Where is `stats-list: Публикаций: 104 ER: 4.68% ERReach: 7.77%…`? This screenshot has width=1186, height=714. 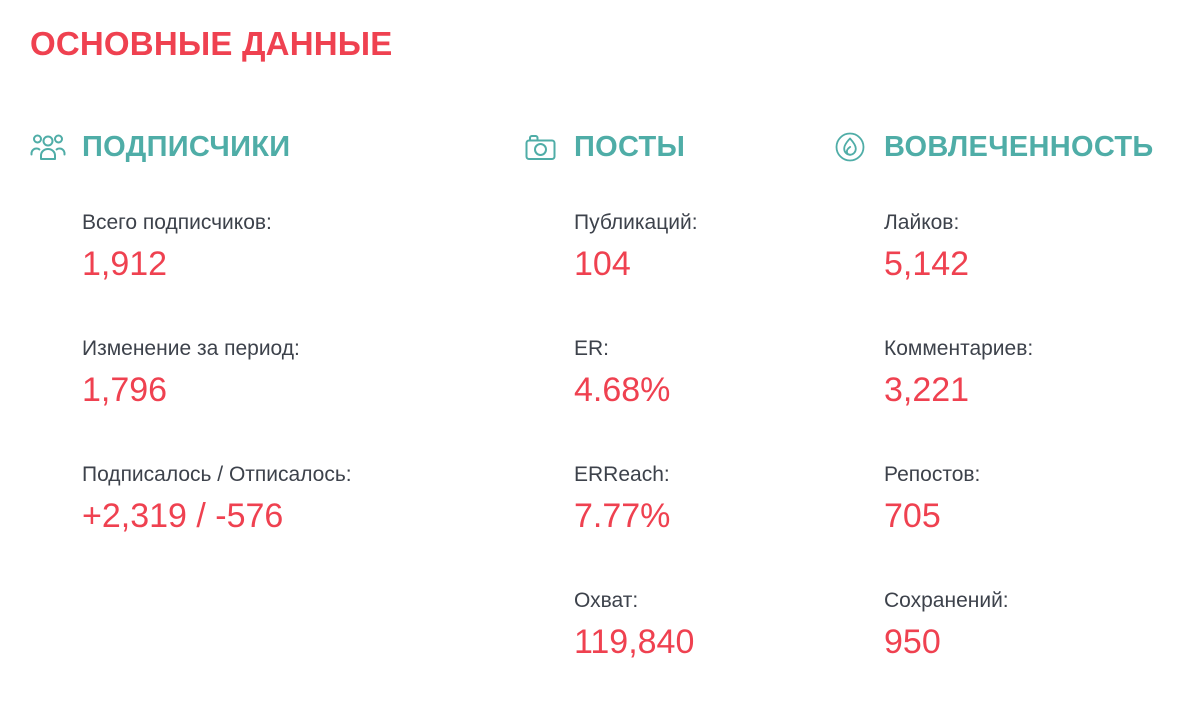 stats-list: Публикаций: 104 ER: 4.68% ERReach: 7.77%… is located at coordinates (703, 436).